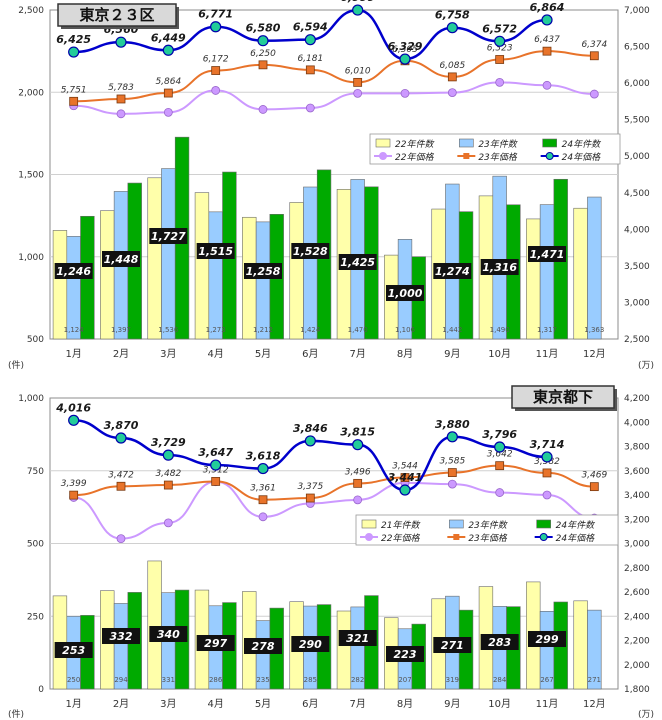 The width and height of the screenshot is (662, 720). I want to click on legend-swatch, so click(466, 143).